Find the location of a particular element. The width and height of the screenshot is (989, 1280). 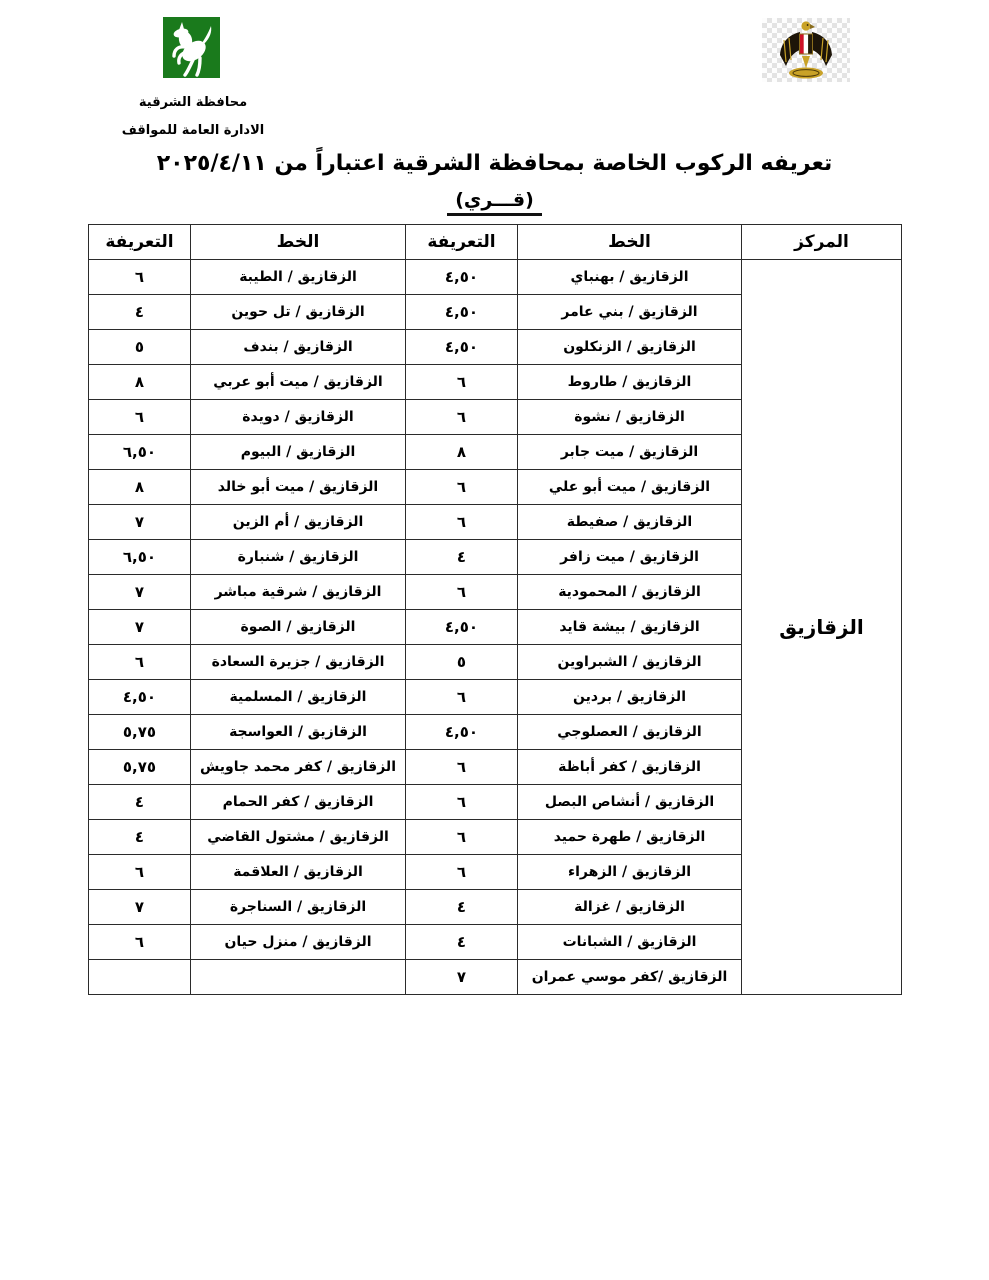

line-cell: الزقازيق / ميت أبو خالد is located at coordinates (298, 487).